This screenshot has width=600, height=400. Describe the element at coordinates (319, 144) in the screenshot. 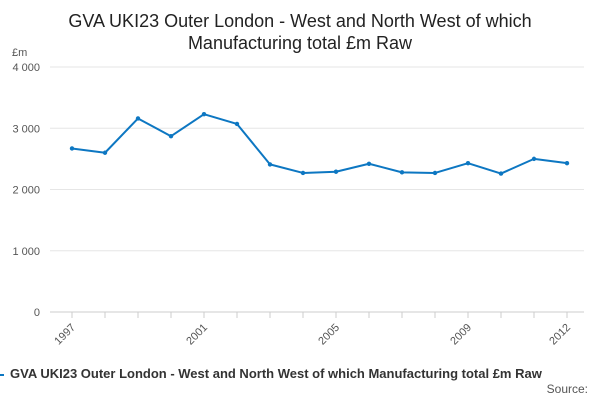

I see `series-line` at that location.